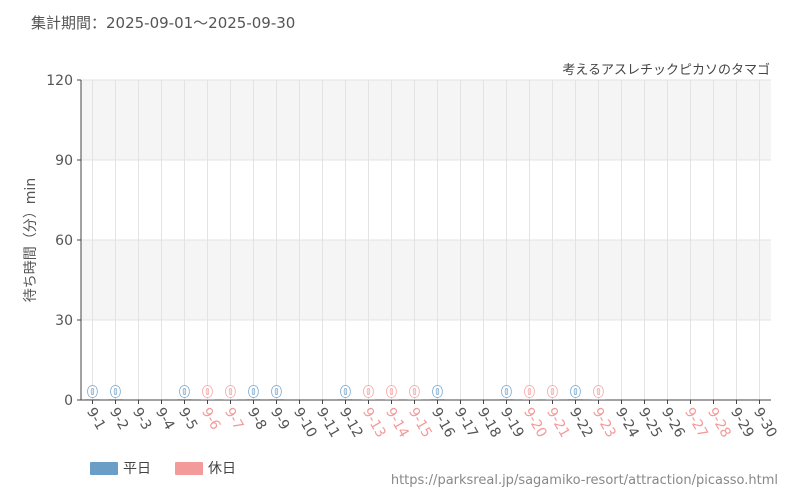 The width and height of the screenshot is (800, 500). Describe the element at coordinates (64, 161) in the screenshot. I see `y-tick-label: 90` at that location.